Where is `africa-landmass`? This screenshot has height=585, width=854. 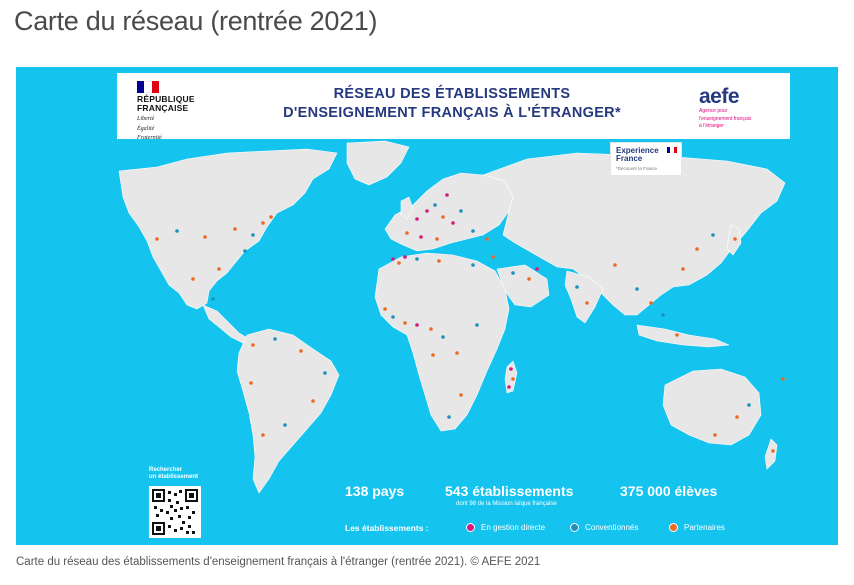 africa-landmass is located at coordinates (442, 342).